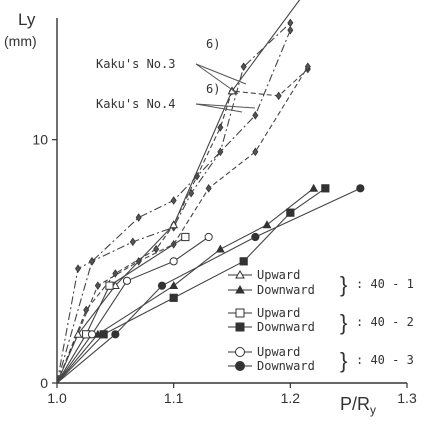 This screenshot has width=434, height=427. I want to click on legend-brace-3: }, so click(343, 360).